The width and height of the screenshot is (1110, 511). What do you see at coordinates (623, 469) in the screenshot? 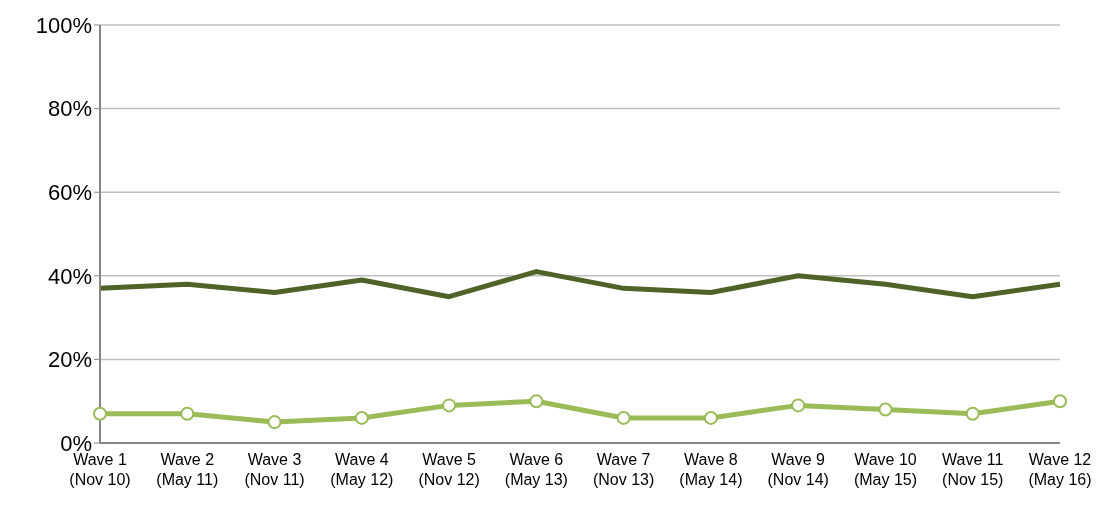
I see `x-tick-label: Wave 7 (Nov 13)` at bounding box center [623, 469].